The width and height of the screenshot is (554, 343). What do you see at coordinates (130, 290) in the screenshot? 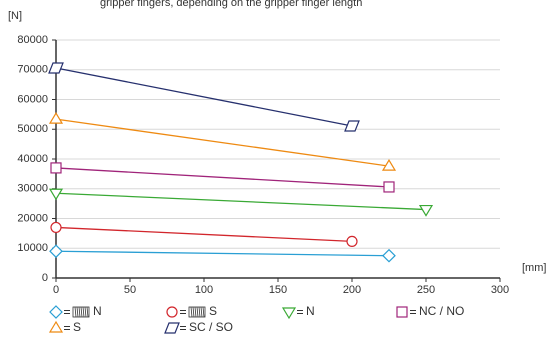
I see `x-tick-label: 50` at bounding box center [130, 290].